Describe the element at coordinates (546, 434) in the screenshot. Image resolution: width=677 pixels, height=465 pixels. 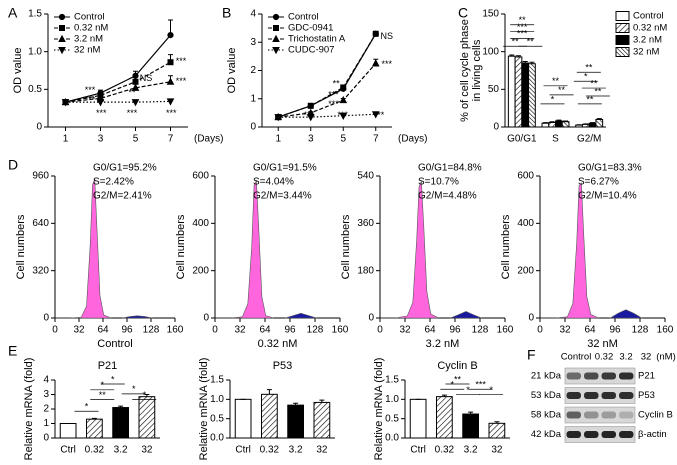
I see `size-label: 42 kDa` at that location.